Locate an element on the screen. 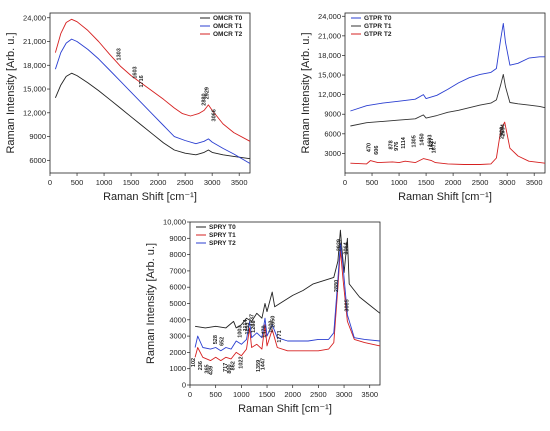 The image size is (550, 431). peak-label: 1771 is located at coordinates (280, 336).